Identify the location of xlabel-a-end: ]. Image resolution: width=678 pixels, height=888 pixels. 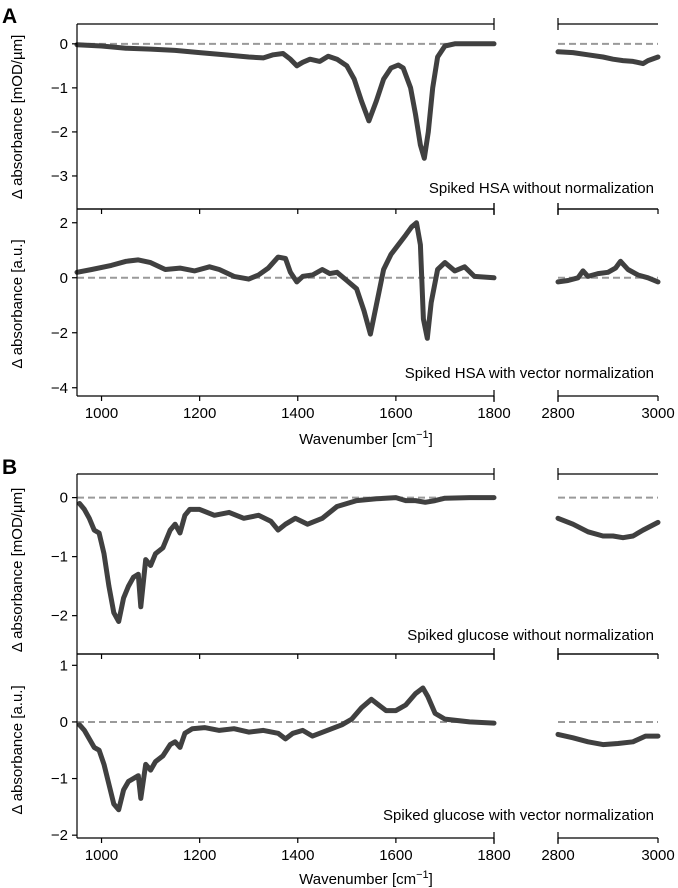
(431, 439).